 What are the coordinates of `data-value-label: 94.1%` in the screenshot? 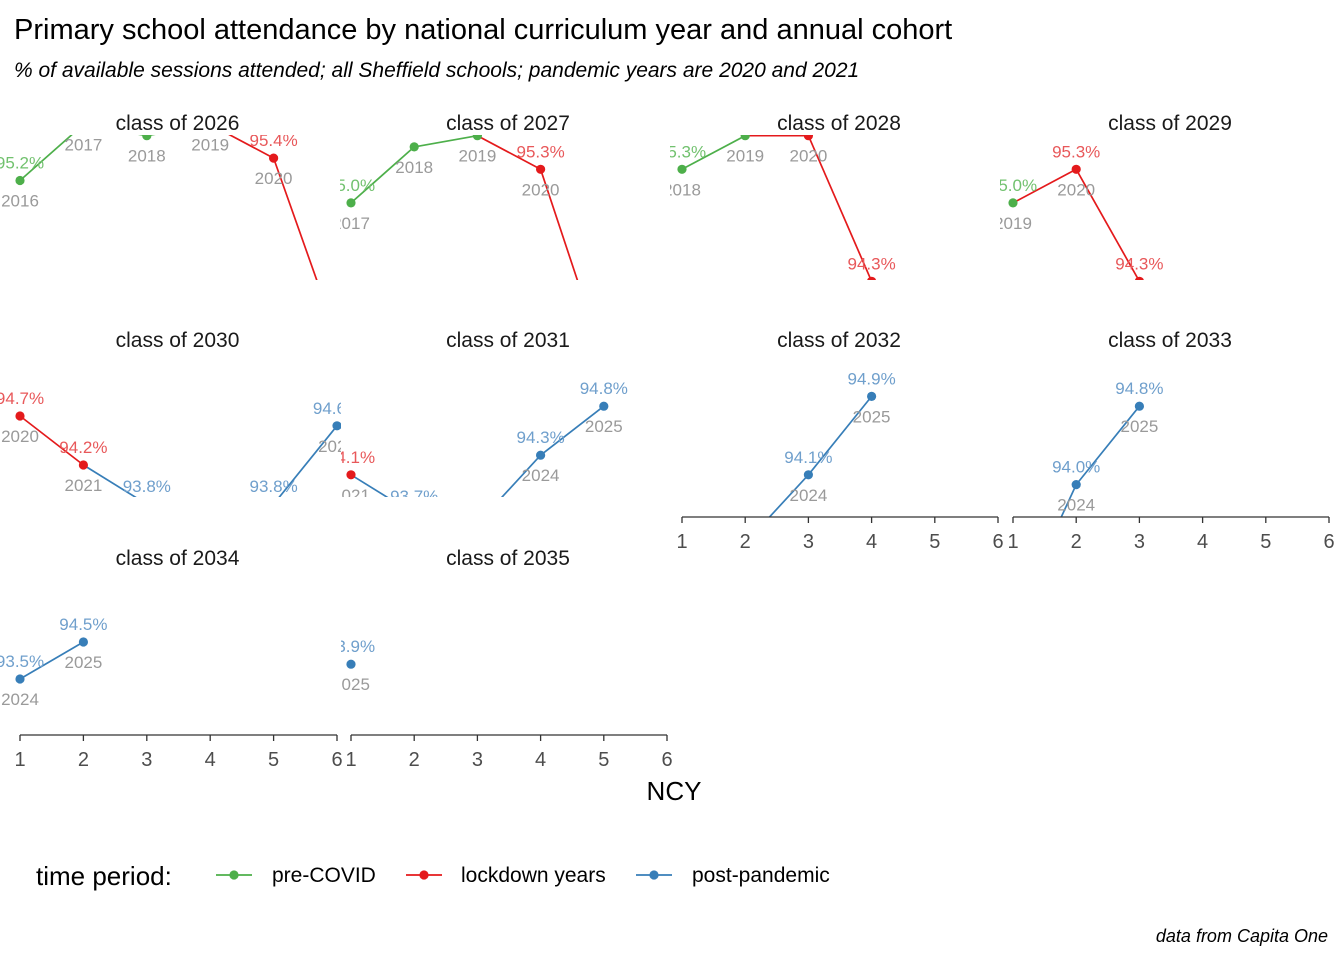 It's located at (351, 457).